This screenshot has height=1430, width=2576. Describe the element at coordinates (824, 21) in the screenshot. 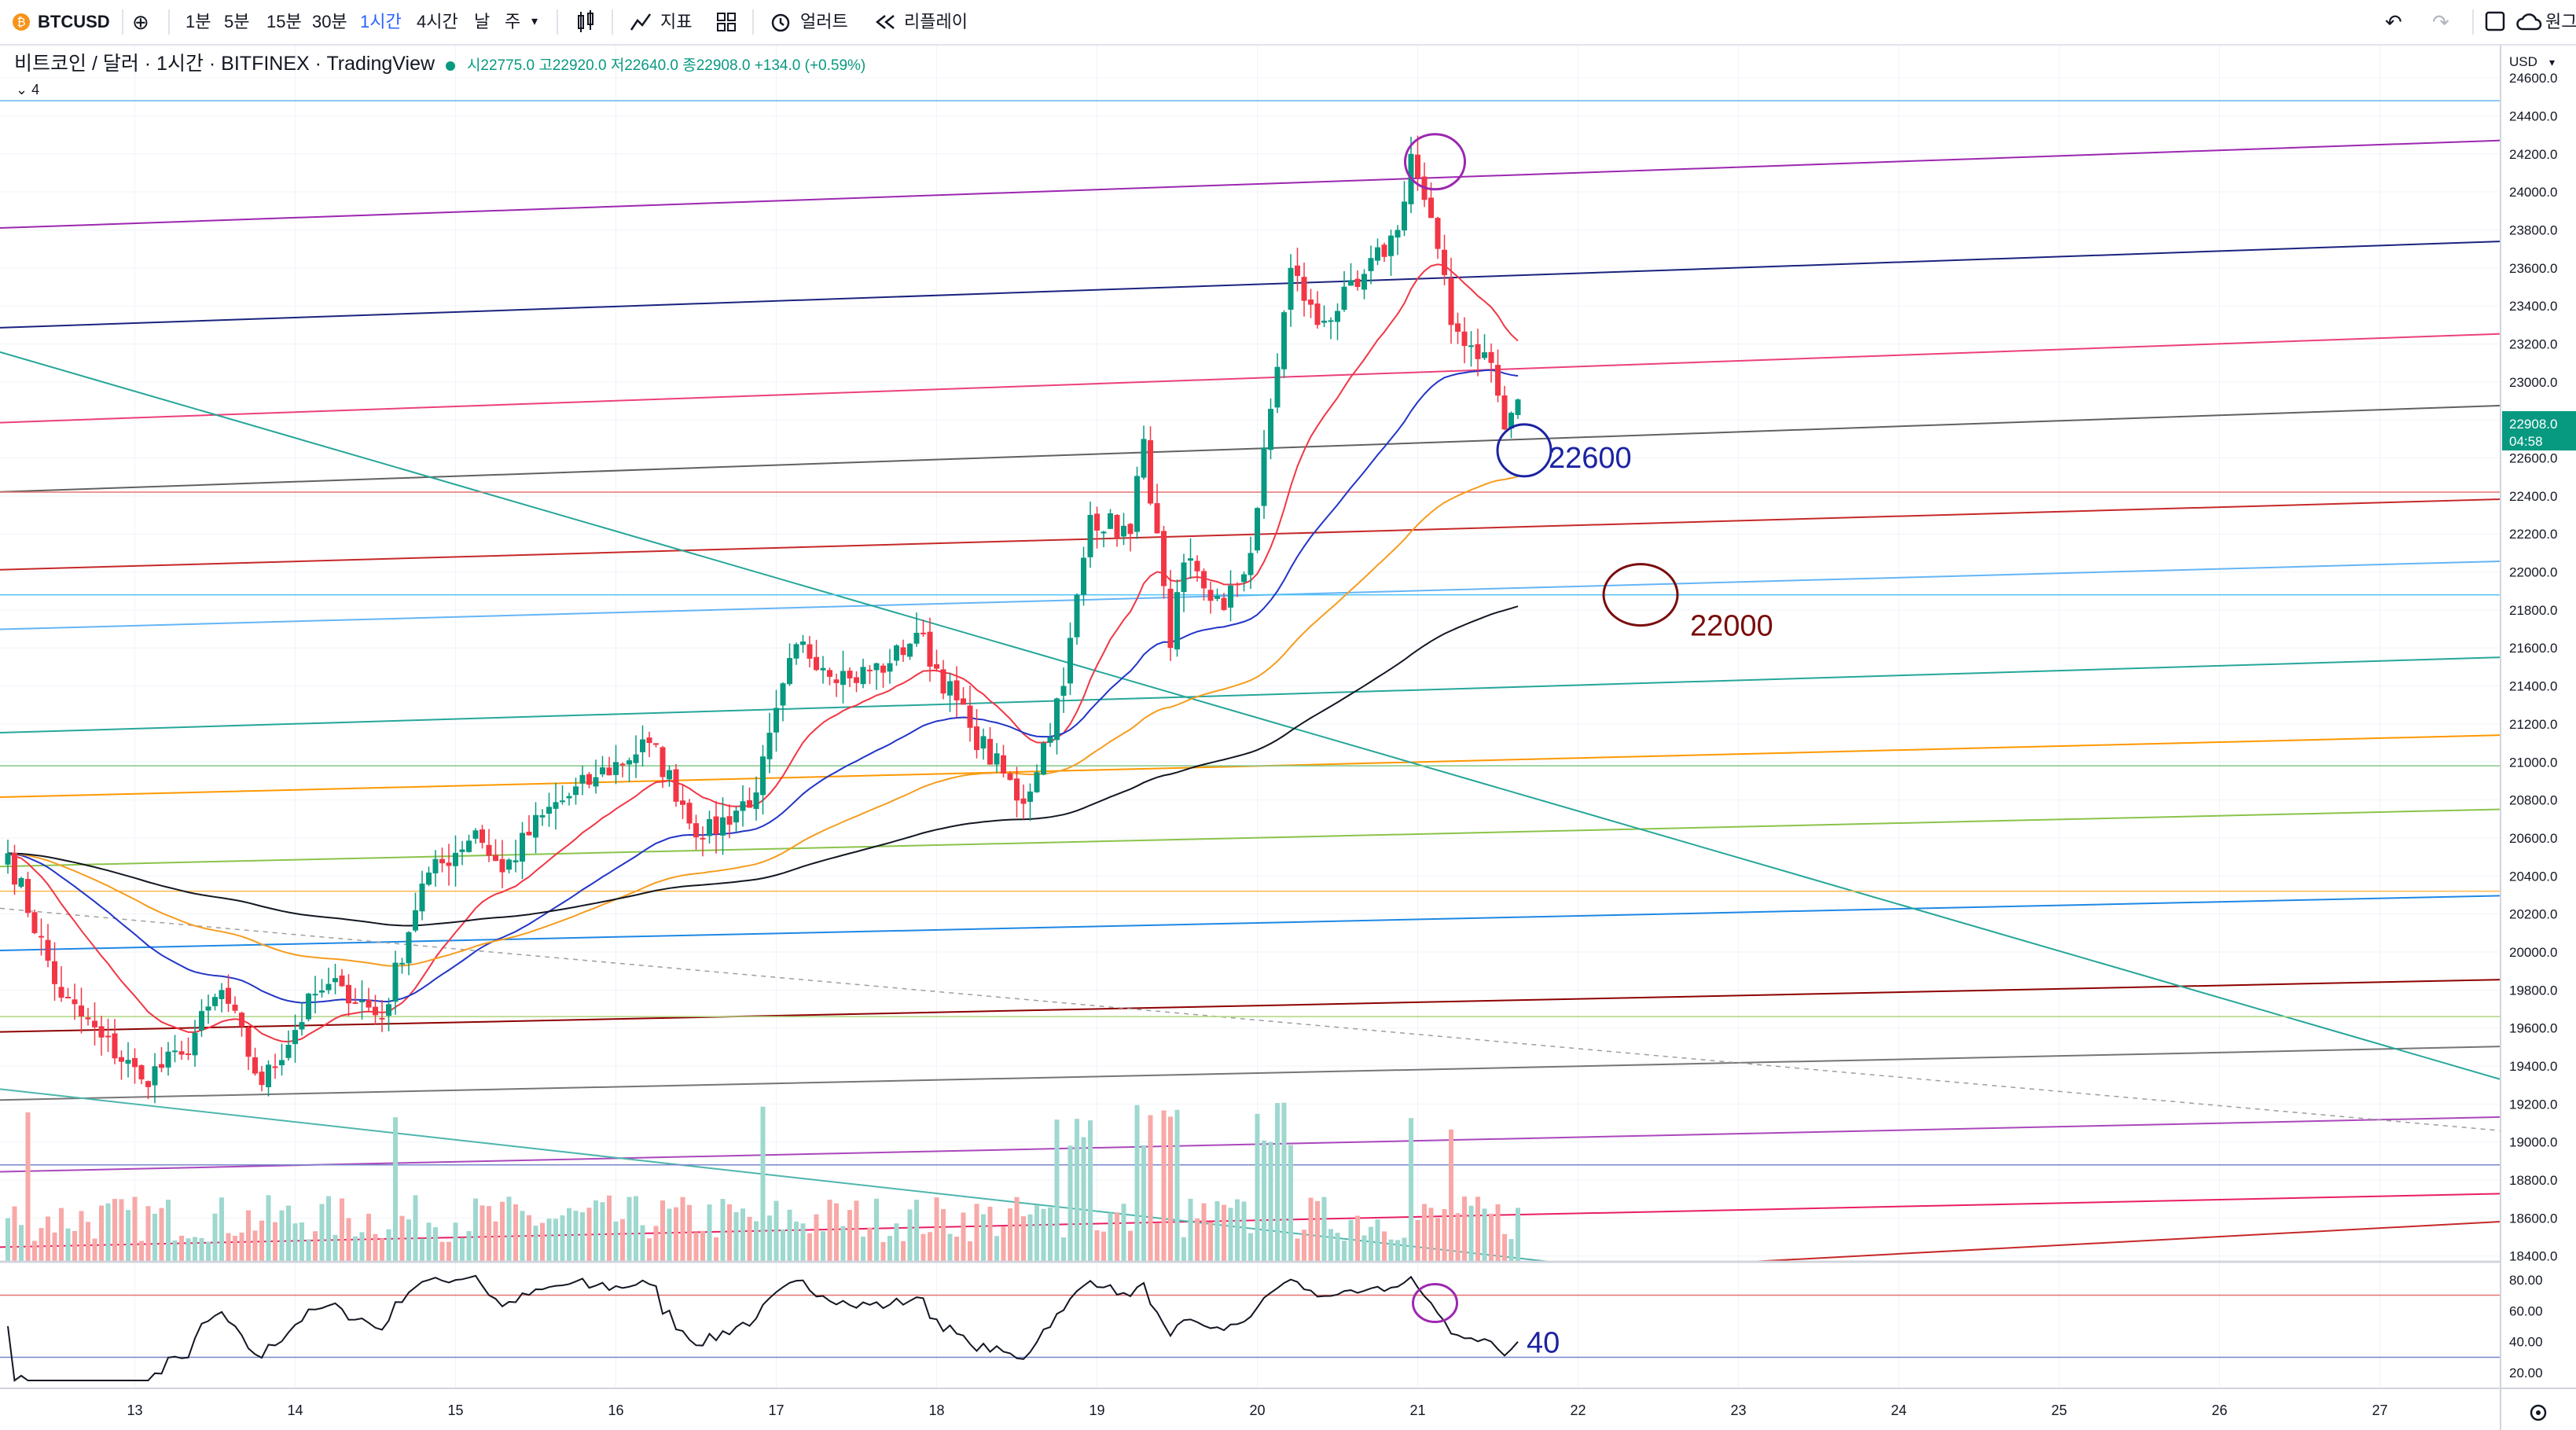

I see `alerts-button: 얼러트` at that location.